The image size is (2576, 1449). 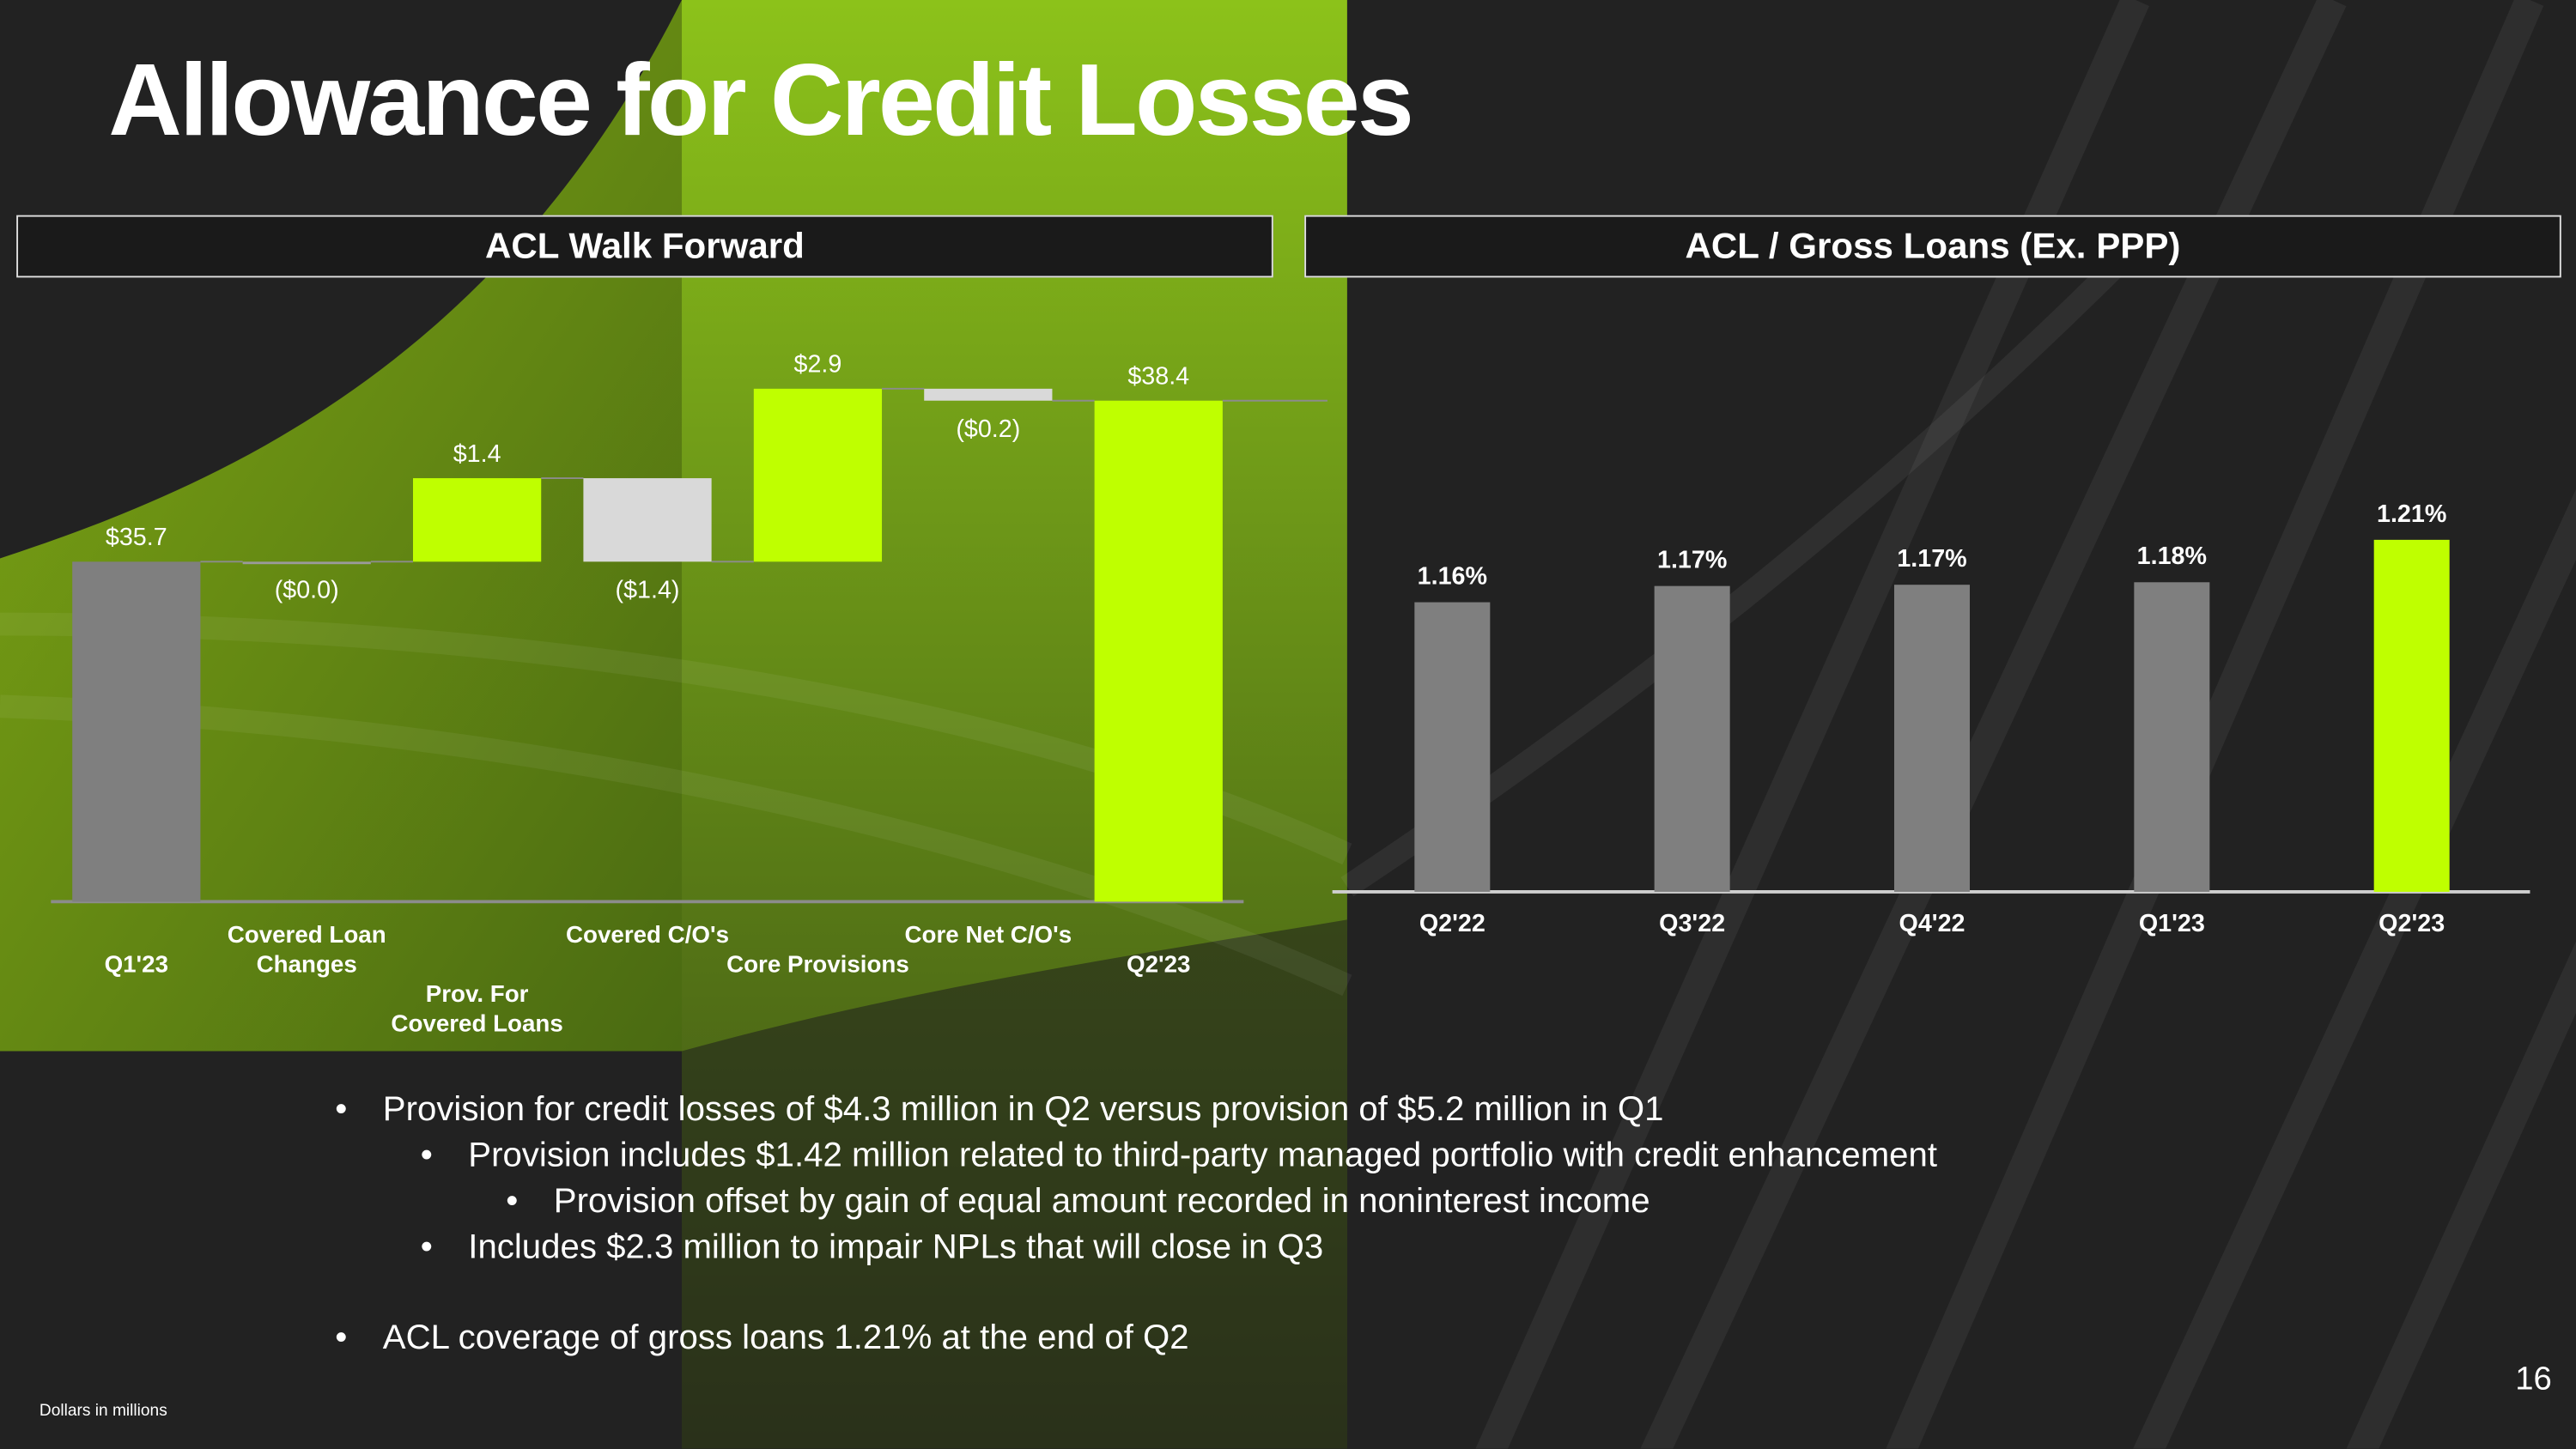 What do you see at coordinates (103, 1411) in the screenshot?
I see `footnote: Dollars in millions` at bounding box center [103, 1411].